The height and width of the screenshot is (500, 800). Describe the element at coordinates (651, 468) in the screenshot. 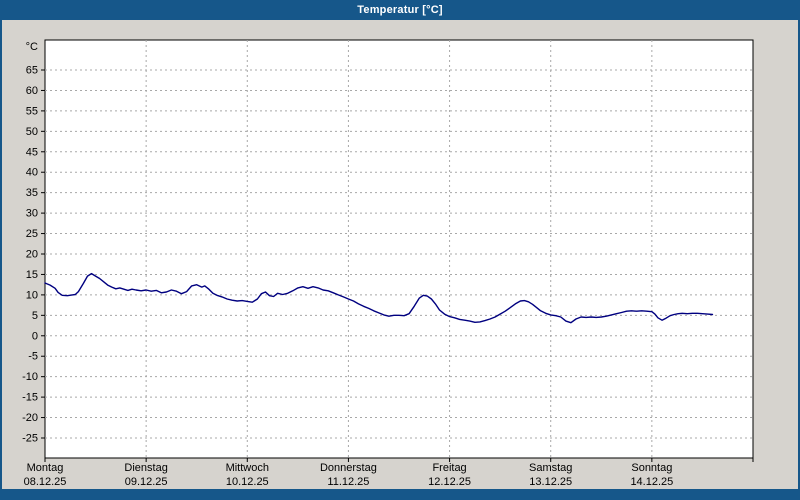

I see `x-day-name-label: Sonntag` at that location.